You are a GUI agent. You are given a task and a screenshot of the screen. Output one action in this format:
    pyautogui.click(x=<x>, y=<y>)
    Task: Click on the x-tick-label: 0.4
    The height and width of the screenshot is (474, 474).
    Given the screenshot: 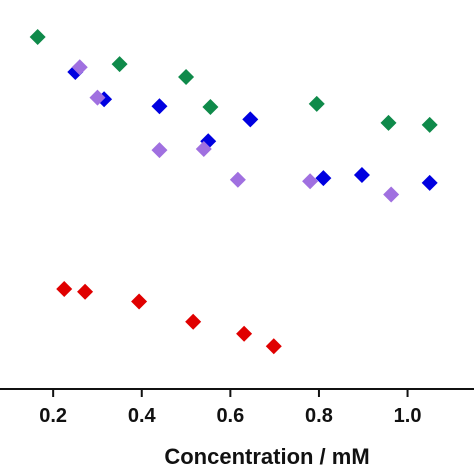 What is the action you would take?
    pyautogui.click(x=142, y=416)
    